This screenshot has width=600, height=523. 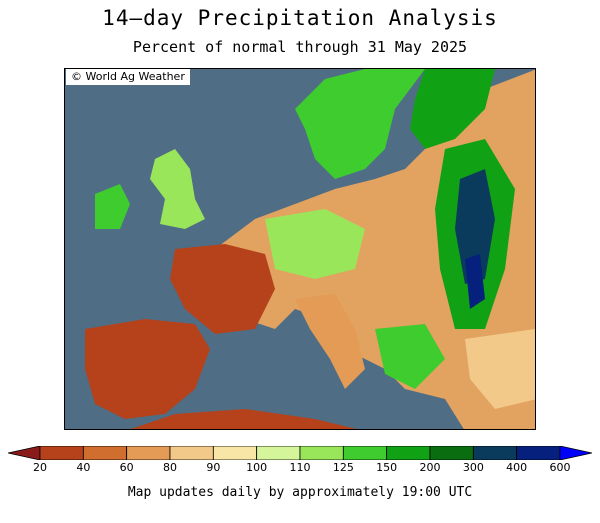 I want to click on legend-tick-label: 90, so click(x=213, y=467).